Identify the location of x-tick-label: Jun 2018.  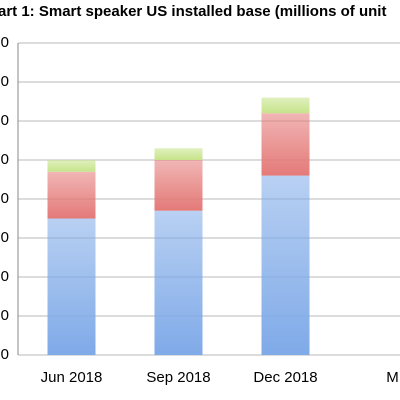
(72, 377).